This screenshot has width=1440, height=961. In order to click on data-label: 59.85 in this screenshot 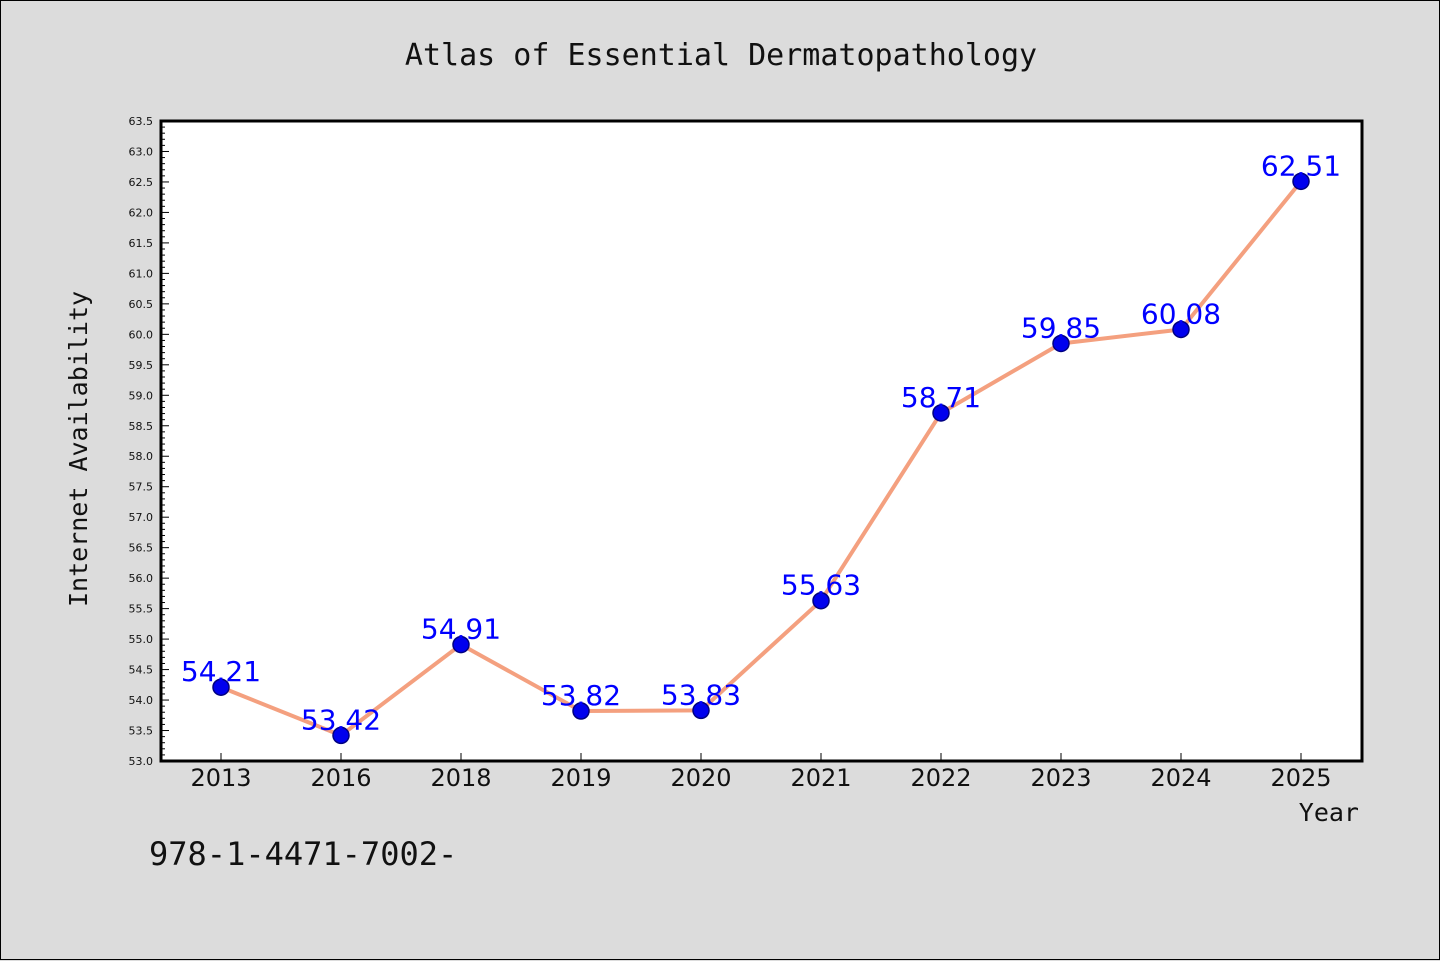, I will do `click(1061, 327)`.